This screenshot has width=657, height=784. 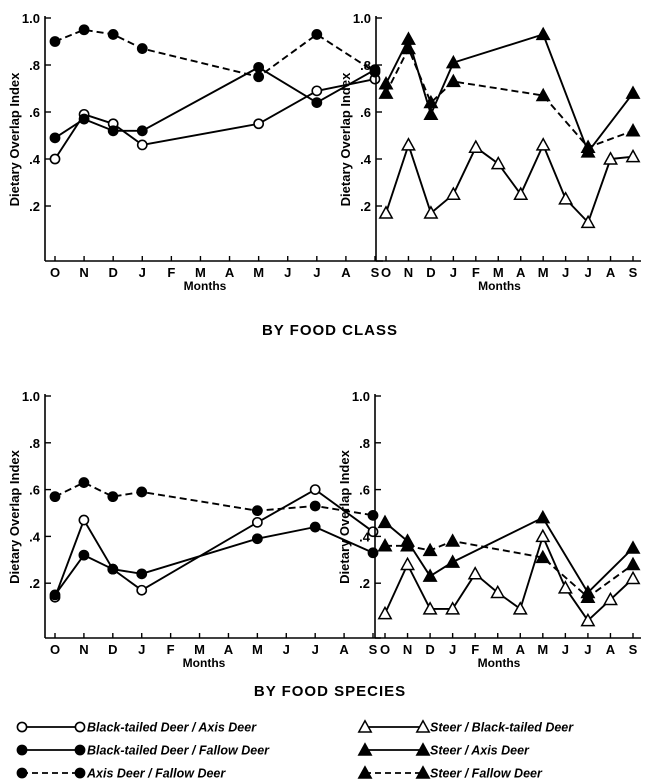 What do you see at coordinates (55, 272) in the screenshot?
I see `x-tick-label: O` at bounding box center [55, 272].